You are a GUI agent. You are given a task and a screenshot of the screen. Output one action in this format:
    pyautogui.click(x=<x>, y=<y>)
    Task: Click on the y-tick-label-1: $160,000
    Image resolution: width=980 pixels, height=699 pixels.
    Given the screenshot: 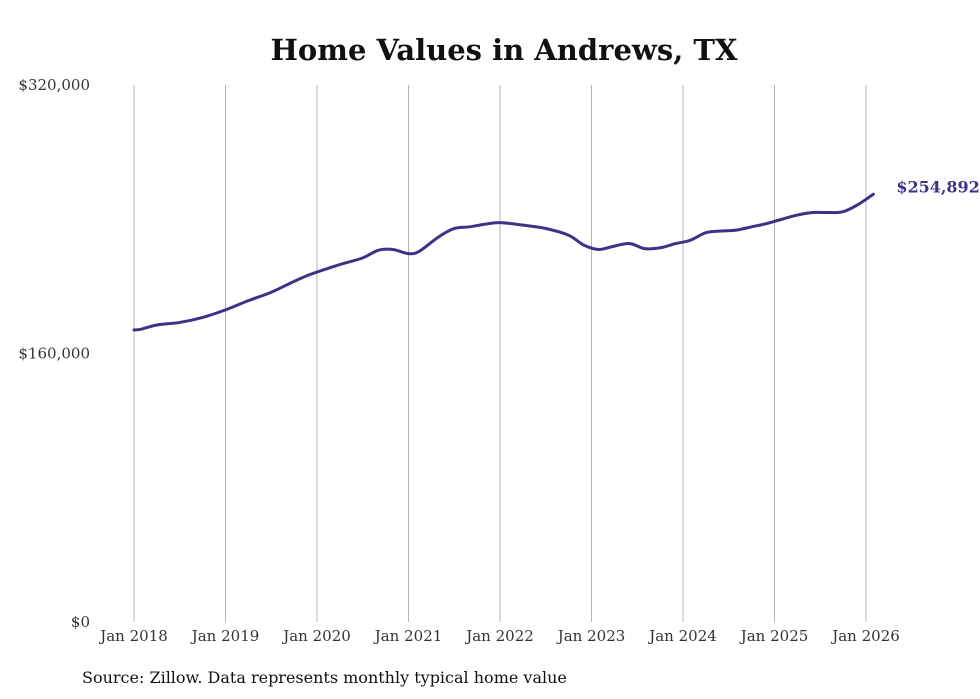 What is the action you would take?
    pyautogui.click(x=54, y=354)
    